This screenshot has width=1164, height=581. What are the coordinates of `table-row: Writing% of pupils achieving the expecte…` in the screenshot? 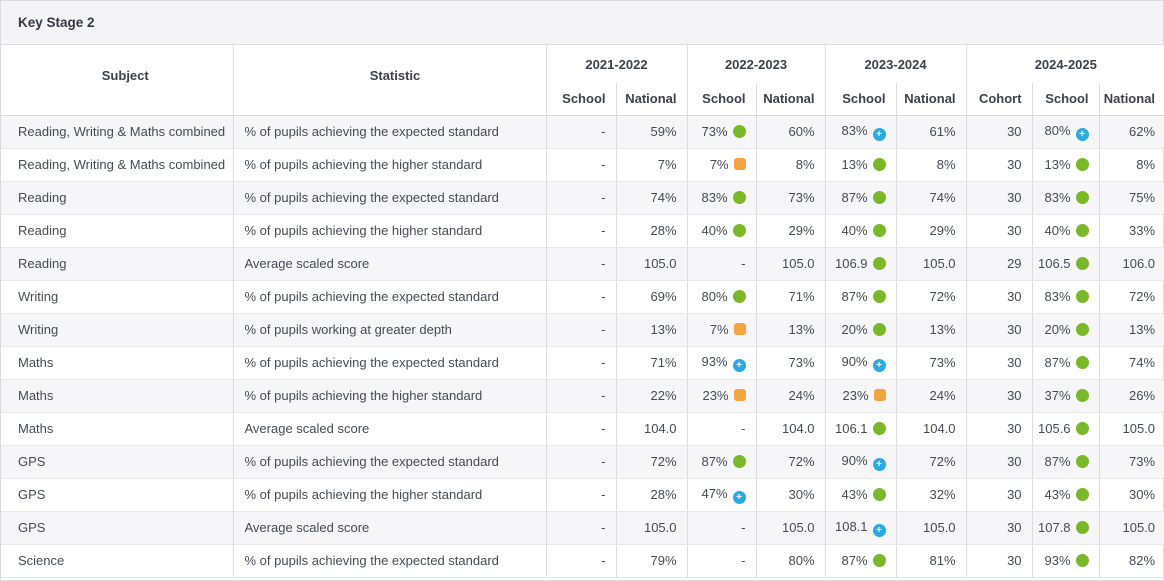 It's located at (582, 297).